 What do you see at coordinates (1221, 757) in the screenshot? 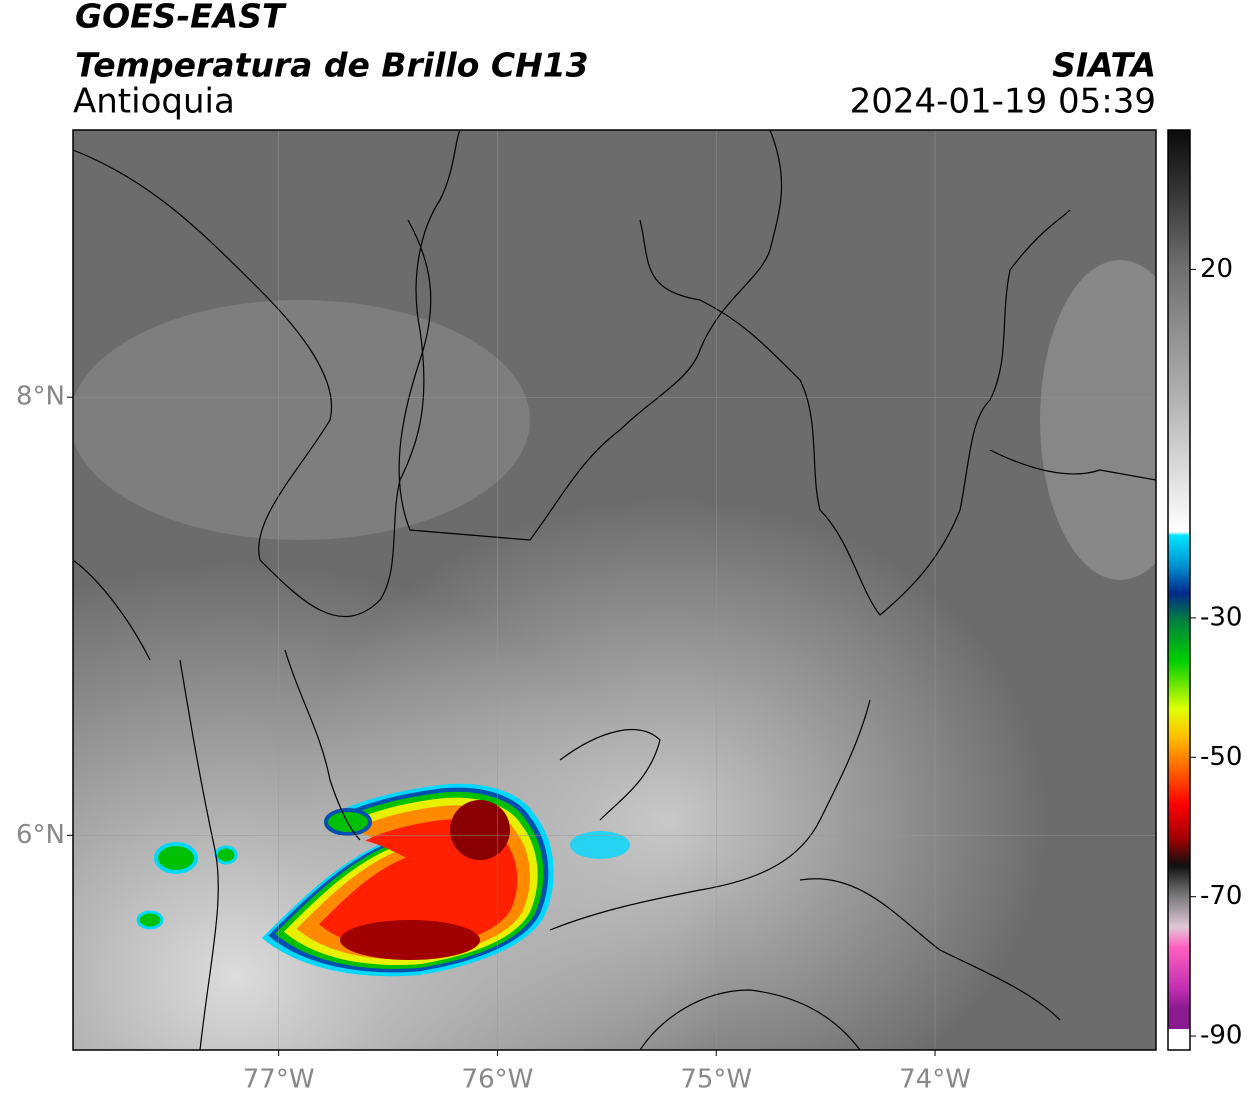
I see `colorbar-tick-label: -50` at bounding box center [1221, 757].